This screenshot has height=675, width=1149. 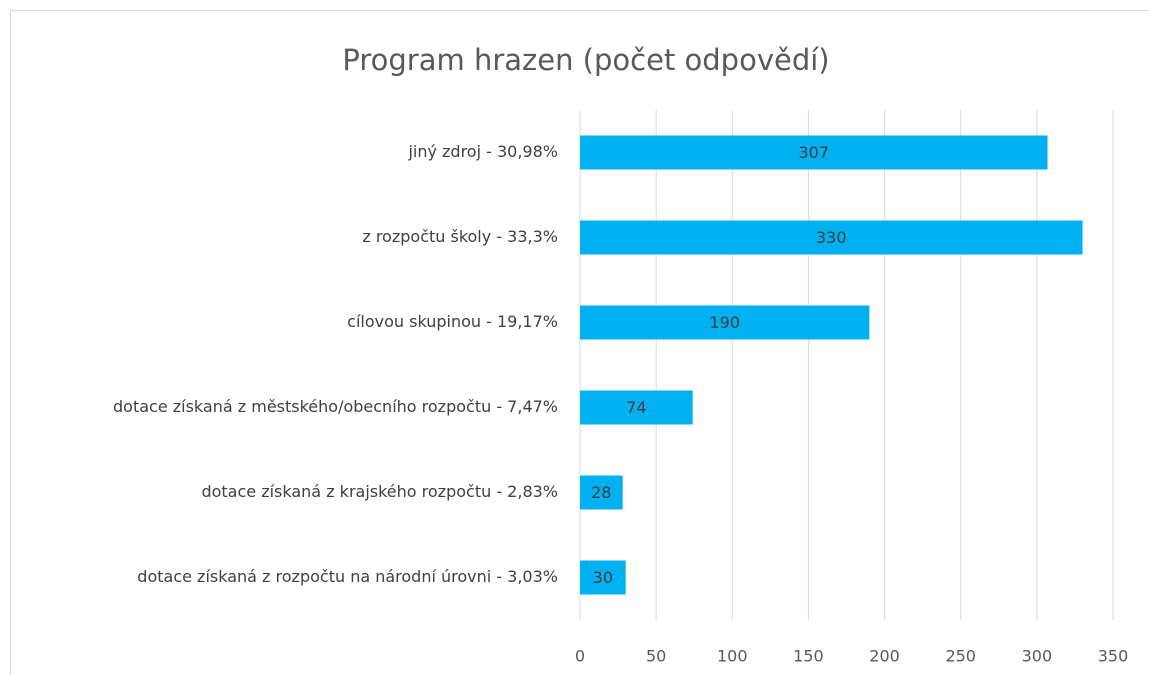 I want to click on x-tick-label: 350, so click(x=1113, y=656).